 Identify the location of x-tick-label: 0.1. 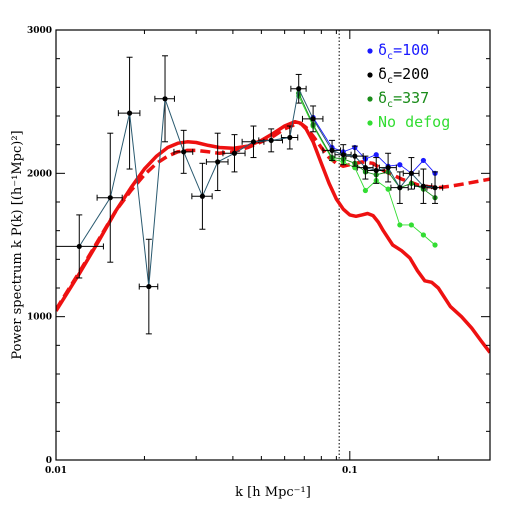
(350, 471).